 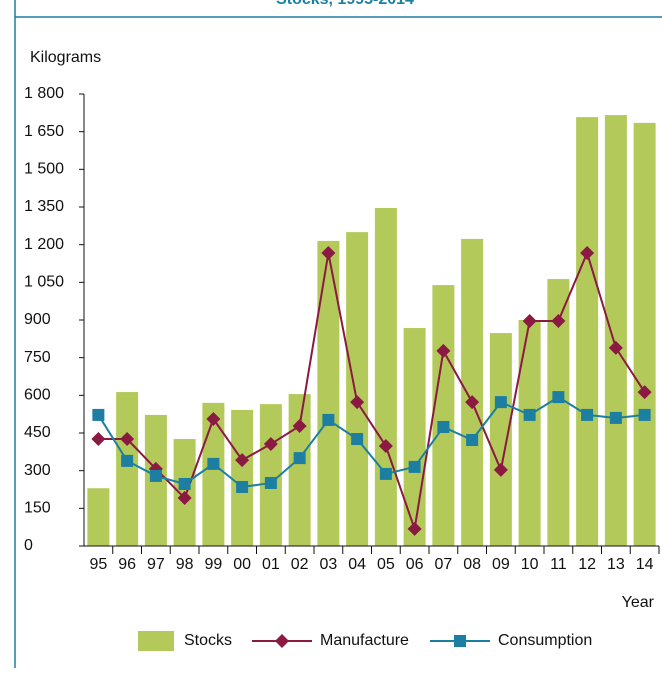 What do you see at coordinates (44, 244) in the screenshot?
I see `y-tick-label: 1 200` at bounding box center [44, 244].